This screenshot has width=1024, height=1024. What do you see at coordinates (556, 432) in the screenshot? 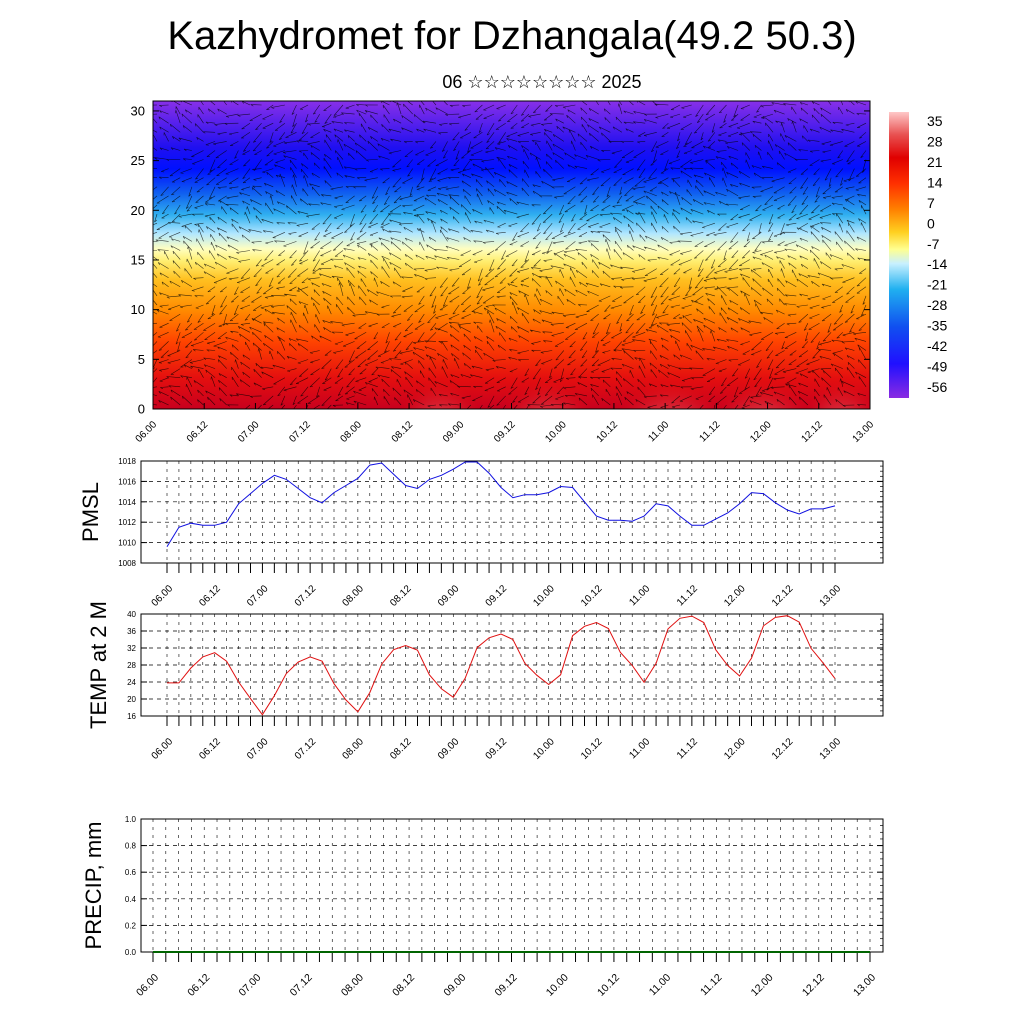
I see `heatmap-x-tick-label: 10.00` at bounding box center [556, 432].